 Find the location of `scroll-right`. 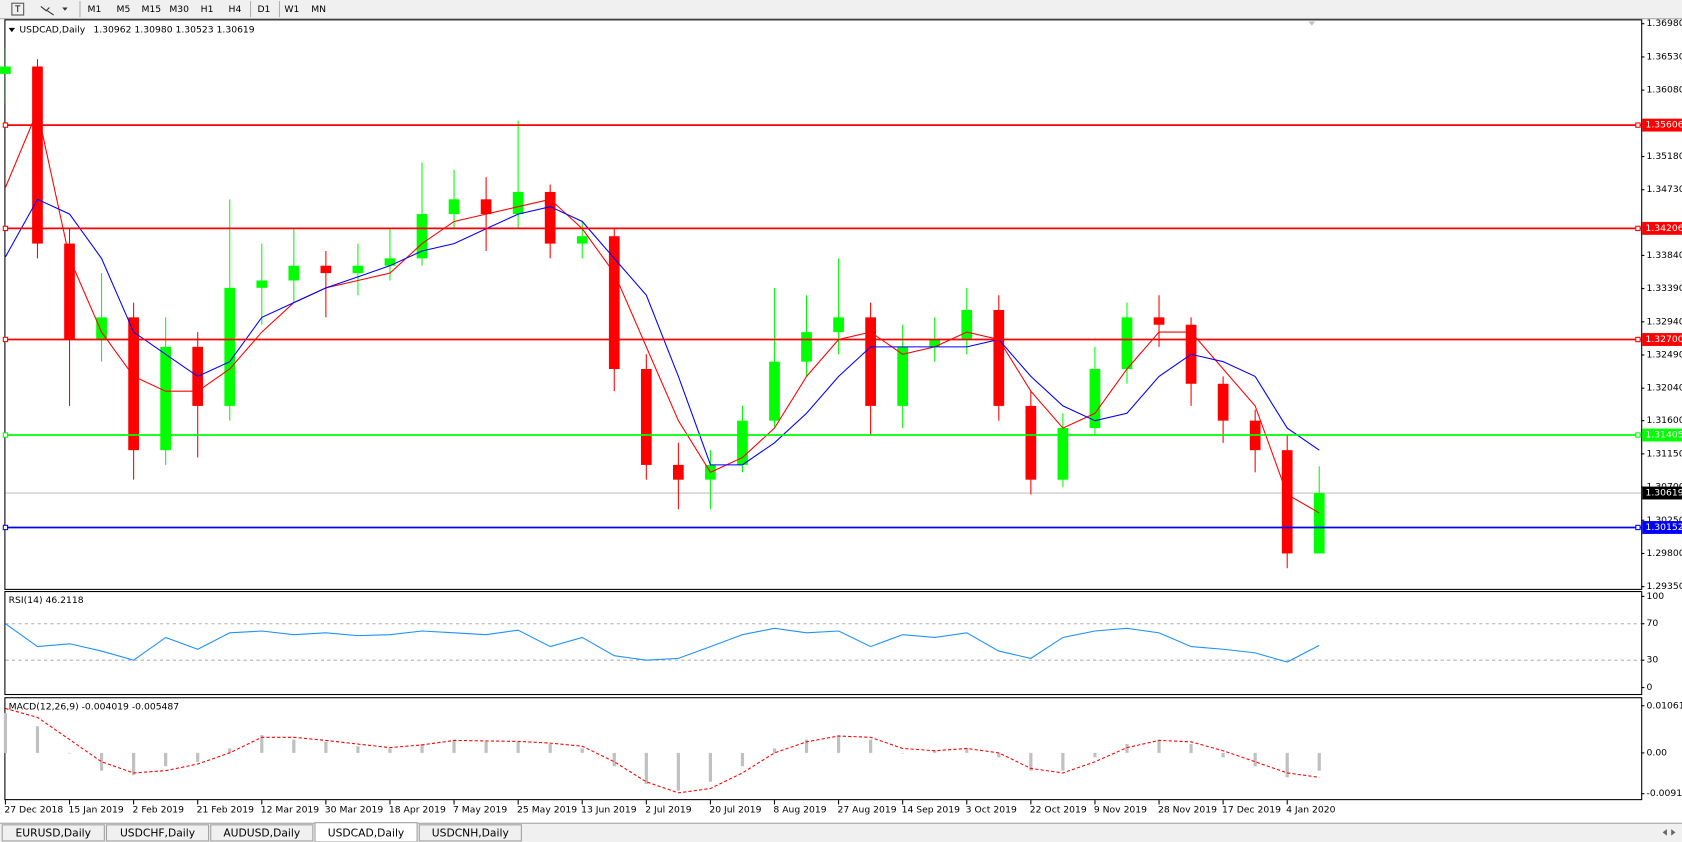

scroll-right is located at coordinates (1673, 832).